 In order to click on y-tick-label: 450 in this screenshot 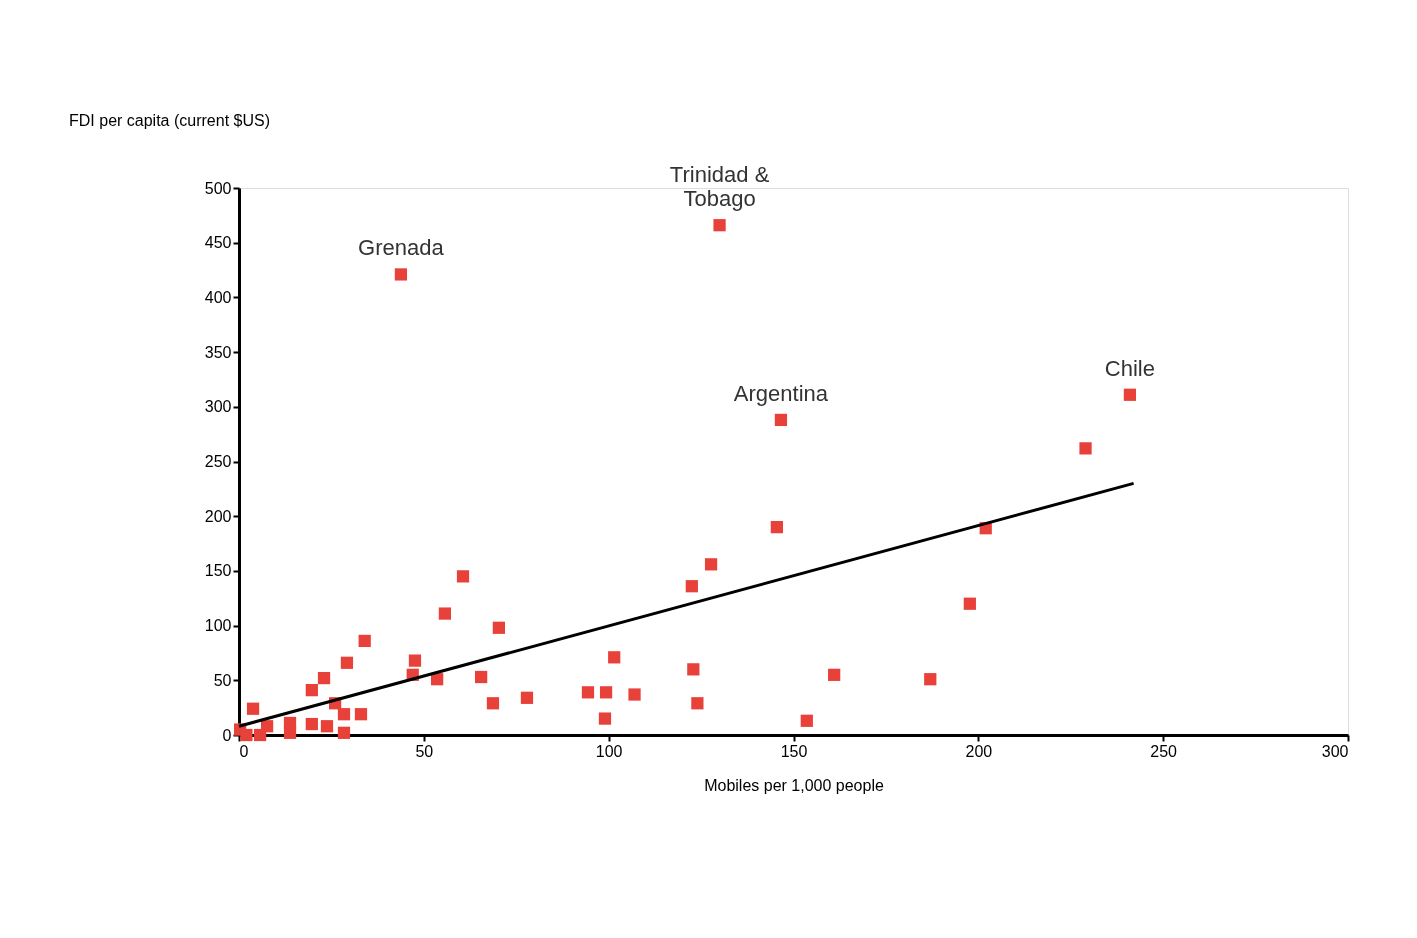, I will do `click(218, 243)`.